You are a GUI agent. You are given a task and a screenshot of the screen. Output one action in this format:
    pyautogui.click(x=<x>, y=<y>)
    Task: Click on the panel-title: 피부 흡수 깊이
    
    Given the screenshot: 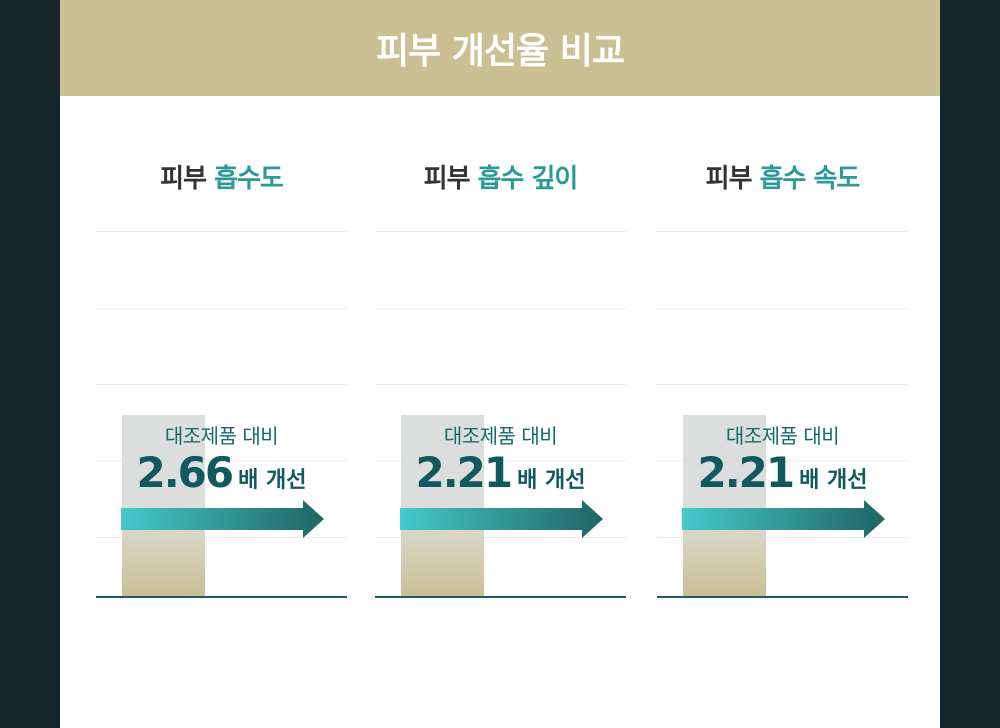 What is the action you would take?
    pyautogui.click(x=500, y=176)
    